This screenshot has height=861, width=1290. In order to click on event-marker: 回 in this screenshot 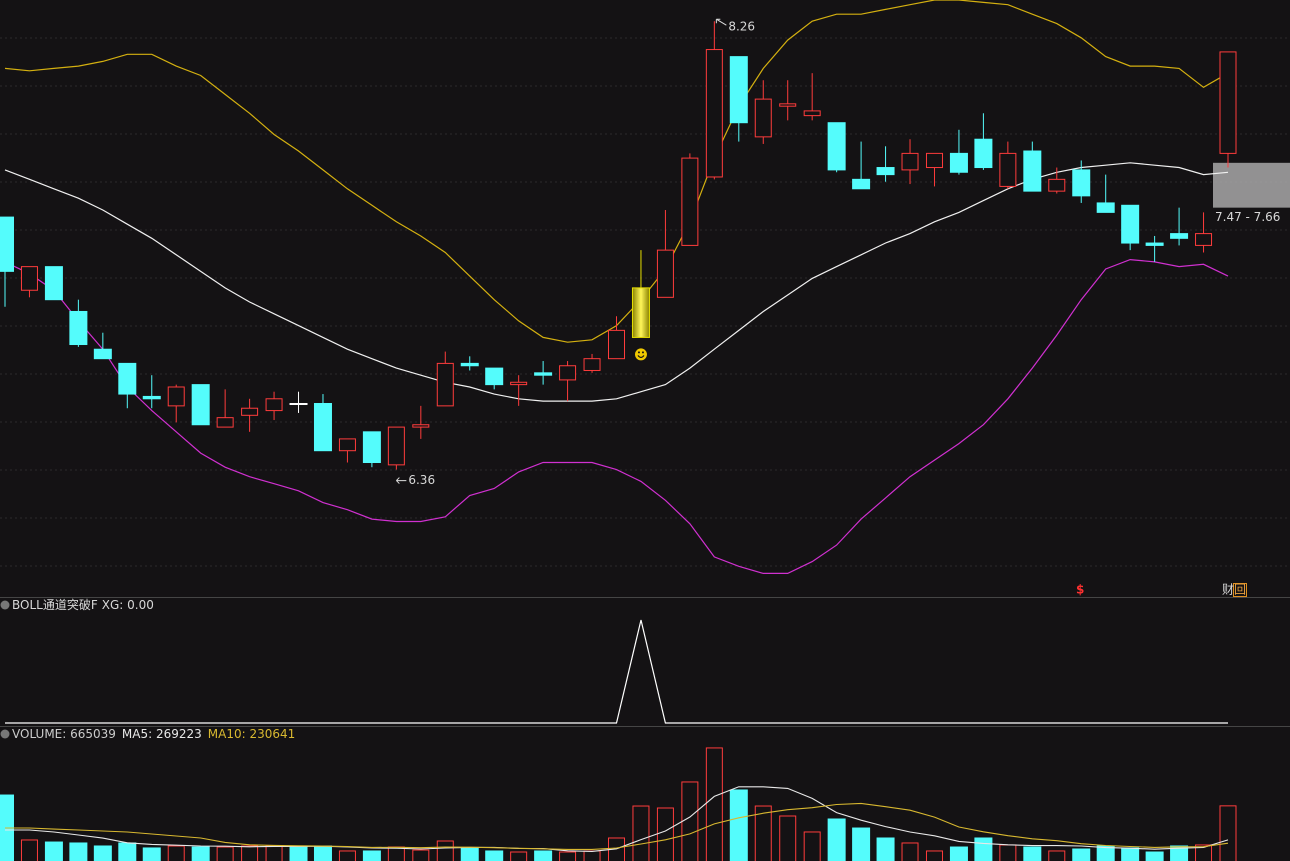, I will do `click(1240, 590)`.